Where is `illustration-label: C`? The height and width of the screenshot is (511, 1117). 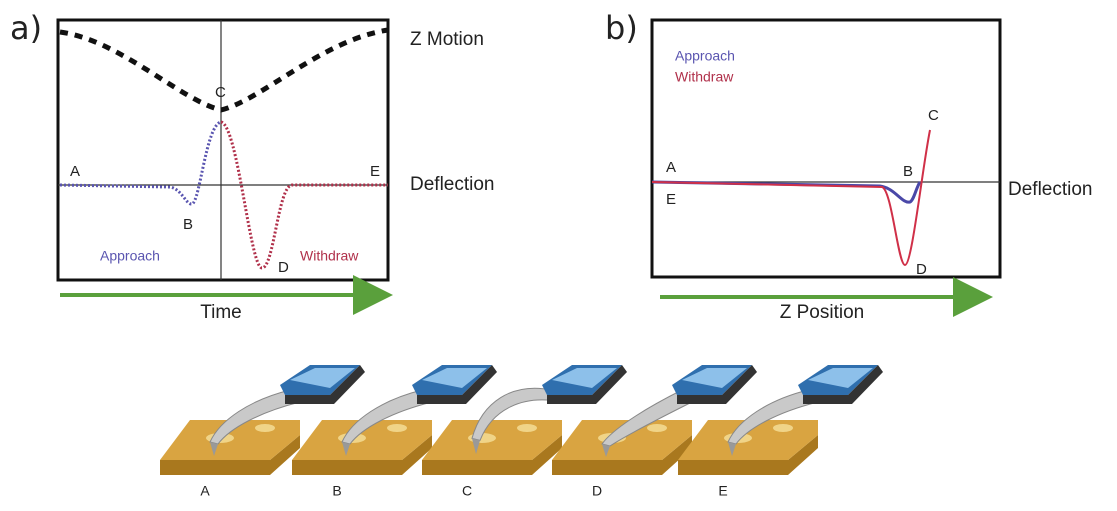 illustration-label: C is located at coordinates (467, 491).